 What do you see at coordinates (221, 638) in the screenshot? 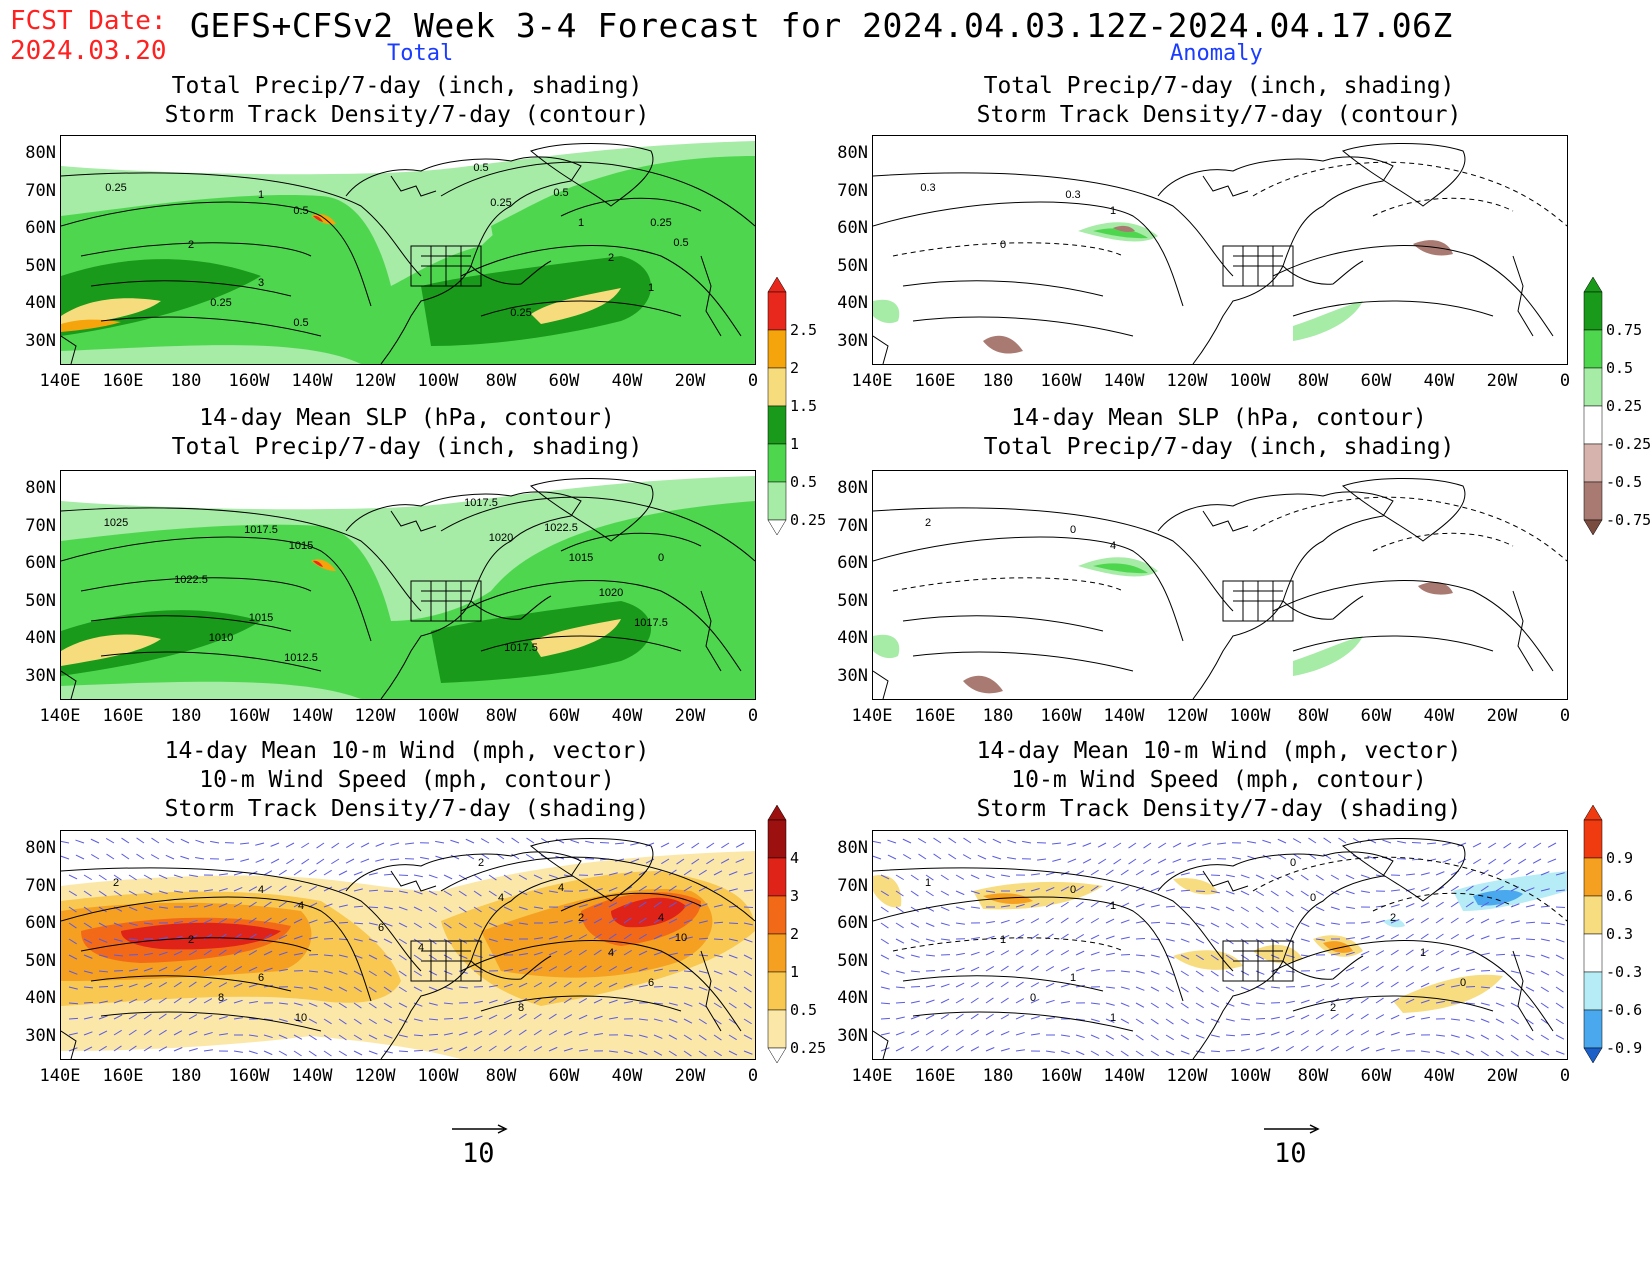
I see `contour-label: 1010` at bounding box center [221, 638].